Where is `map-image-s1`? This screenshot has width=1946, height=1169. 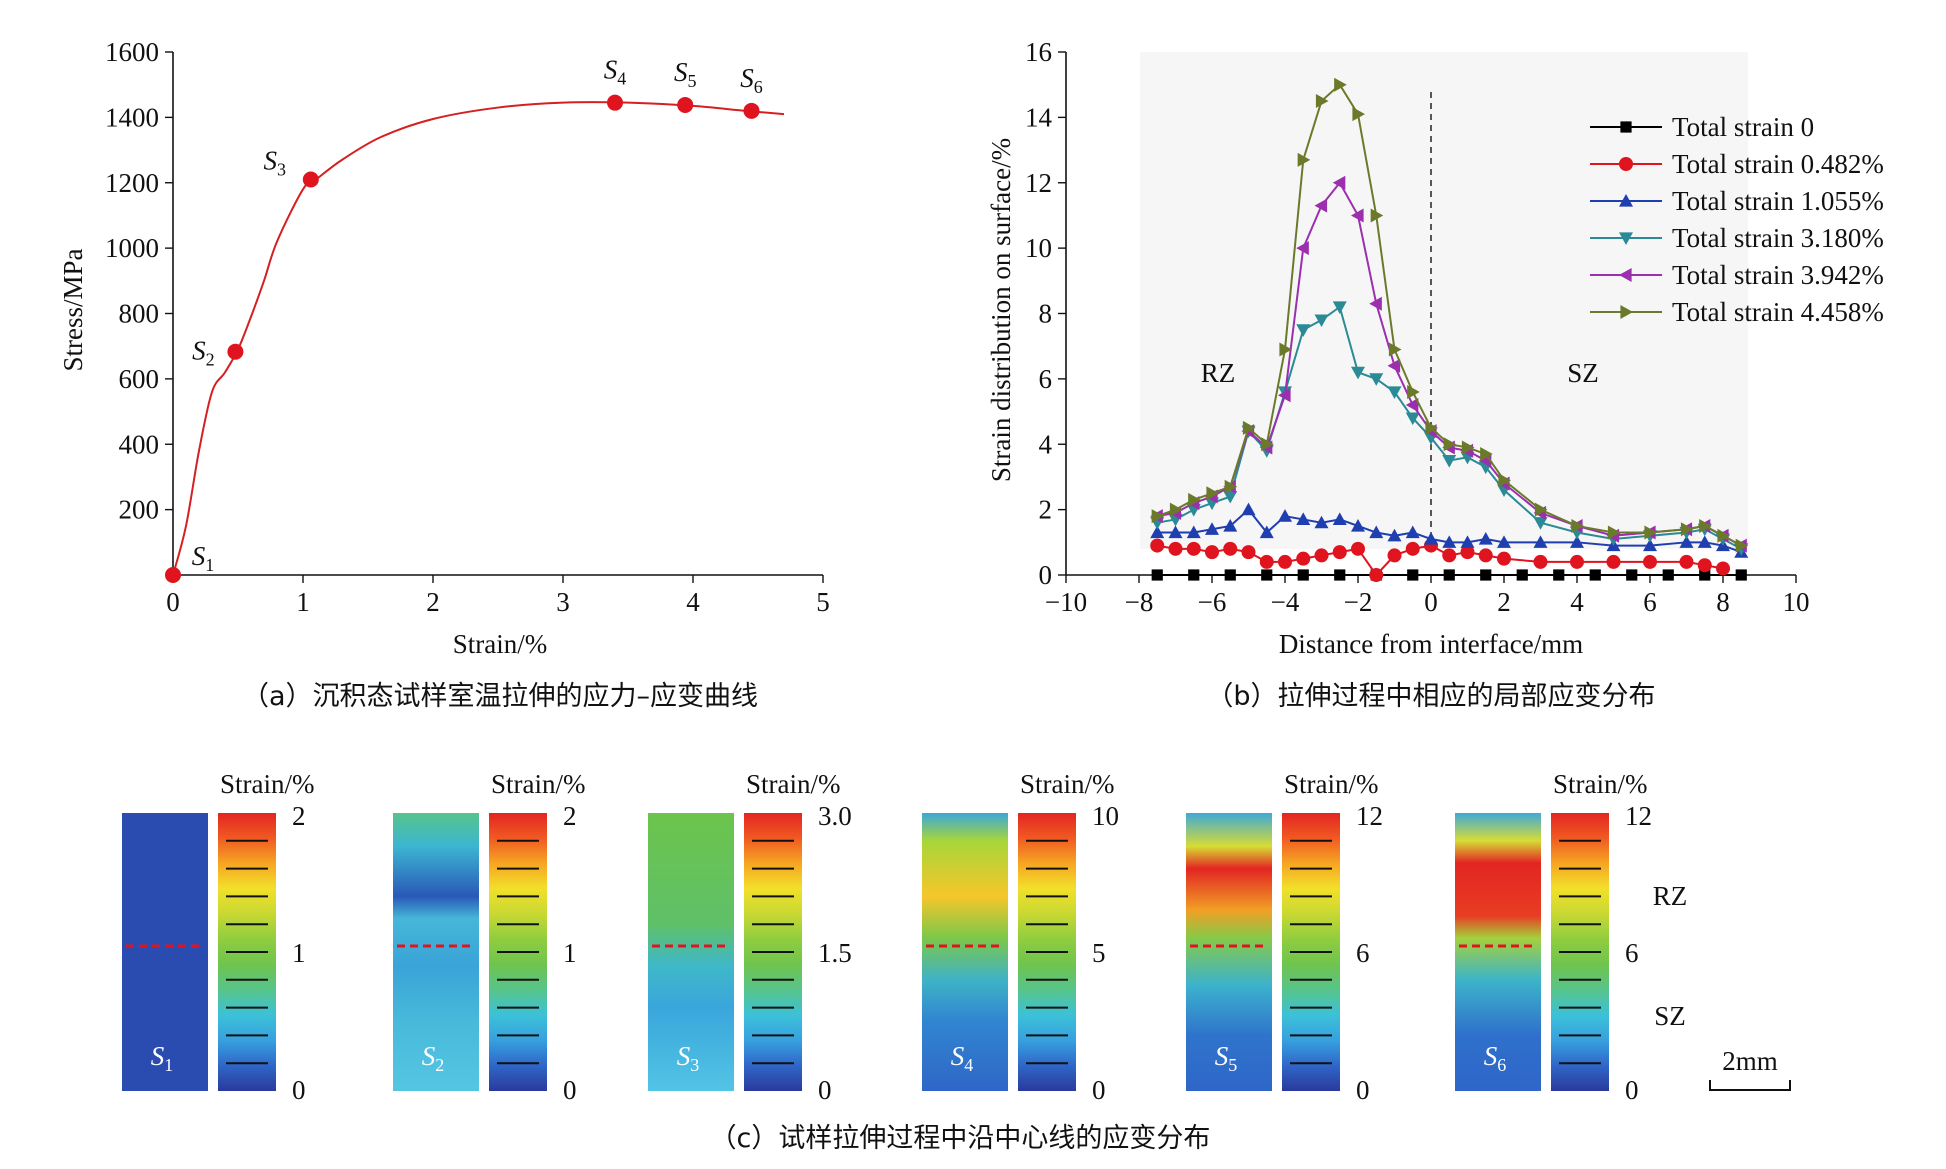 map-image-s1 is located at coordinates (165, 952).